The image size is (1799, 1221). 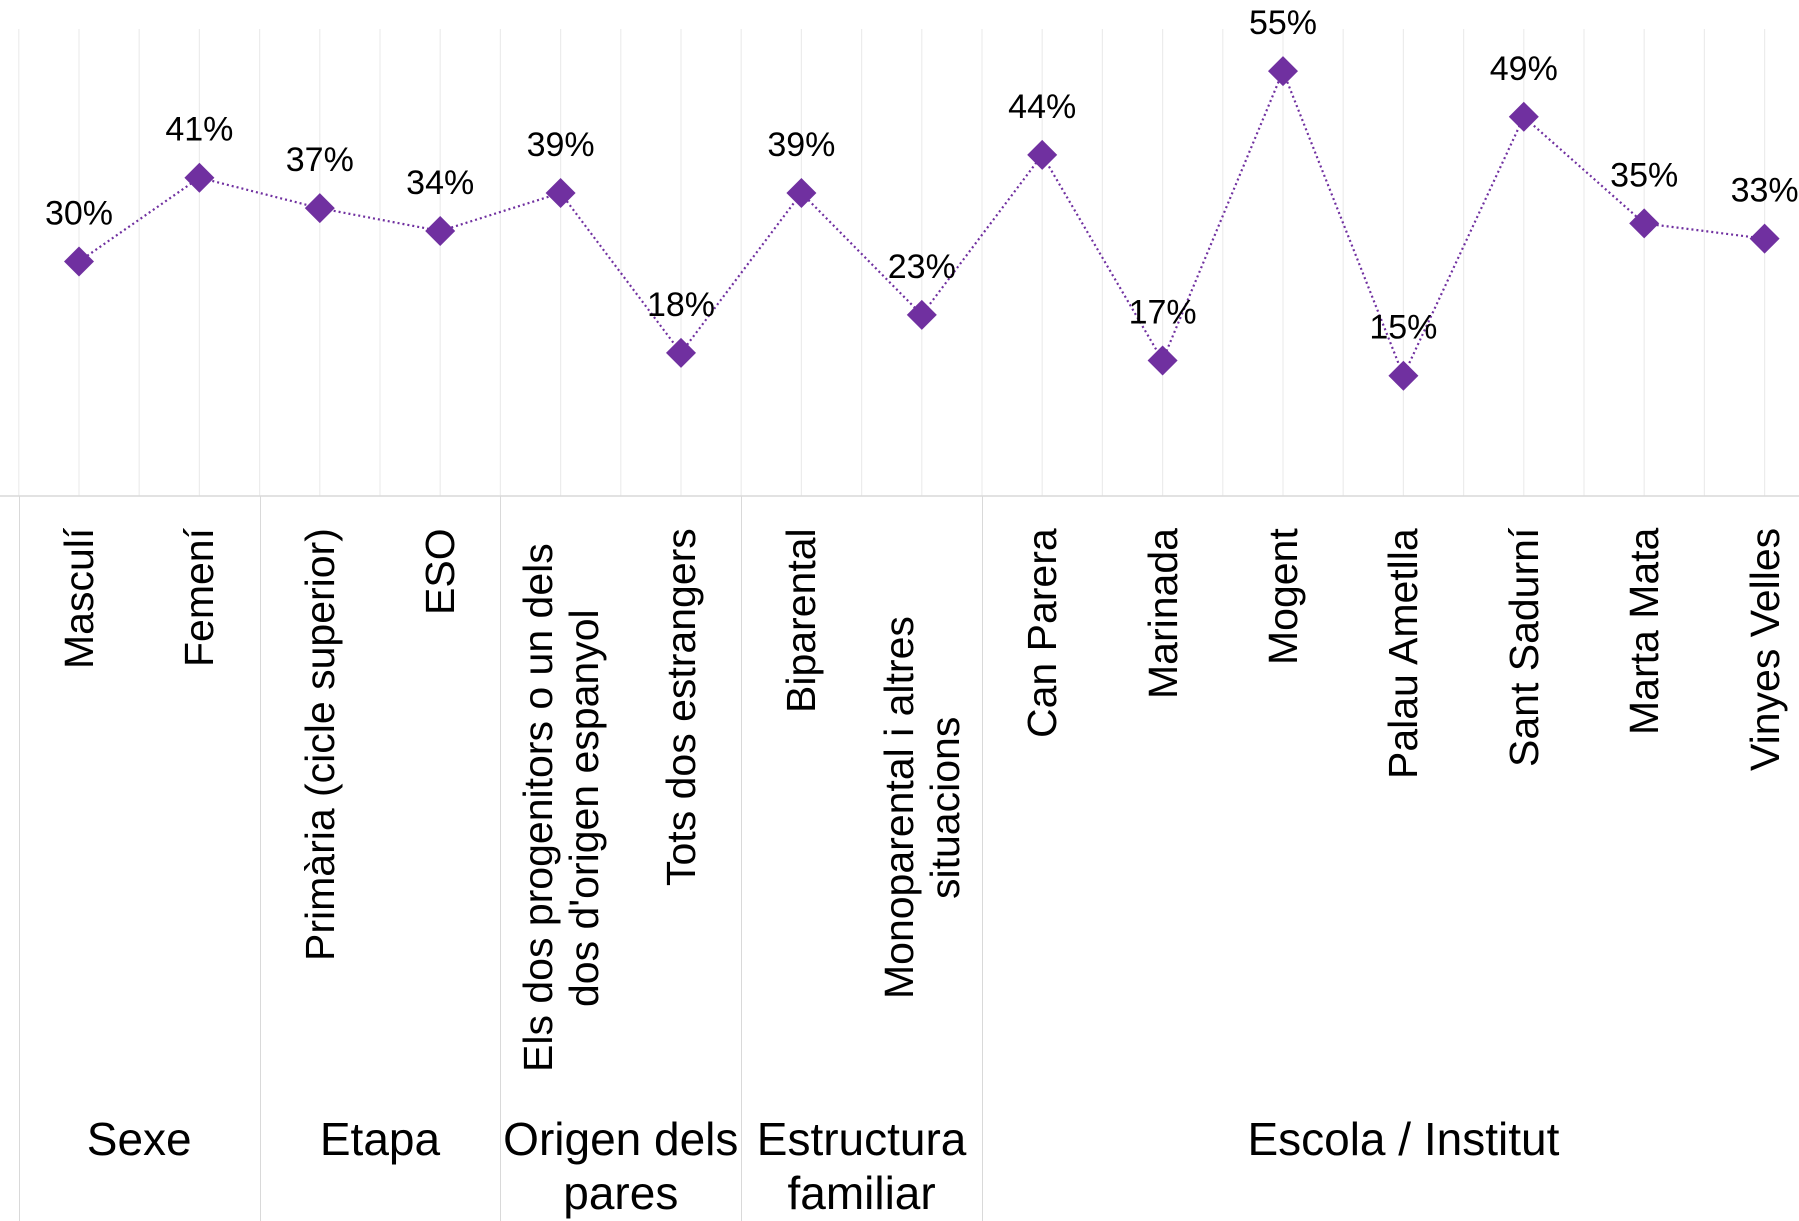 I want to click on category-label: Masculí, so click(x=79, y=808).